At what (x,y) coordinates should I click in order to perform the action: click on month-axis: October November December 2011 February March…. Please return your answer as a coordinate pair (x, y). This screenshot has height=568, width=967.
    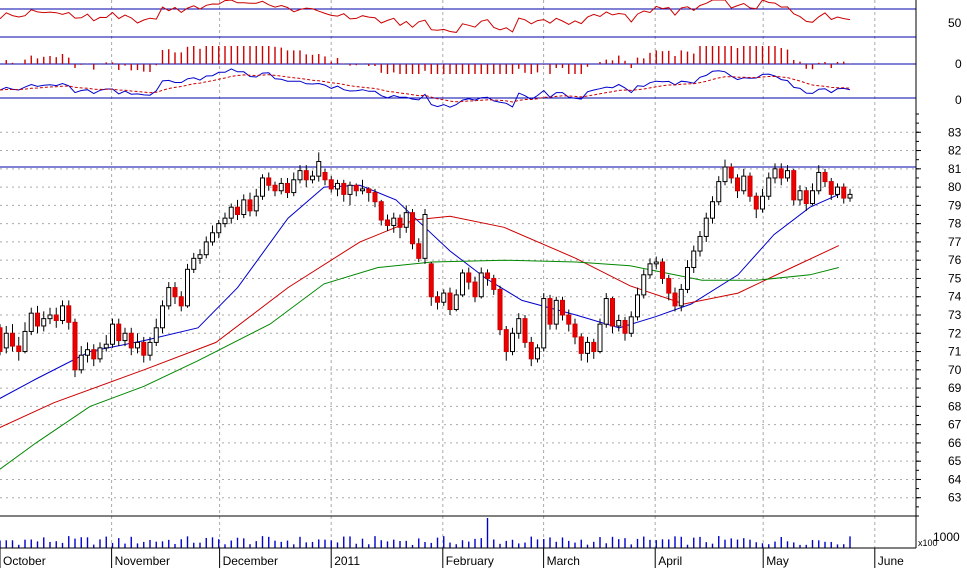
    Looking at the image, I should click on (458, 557).